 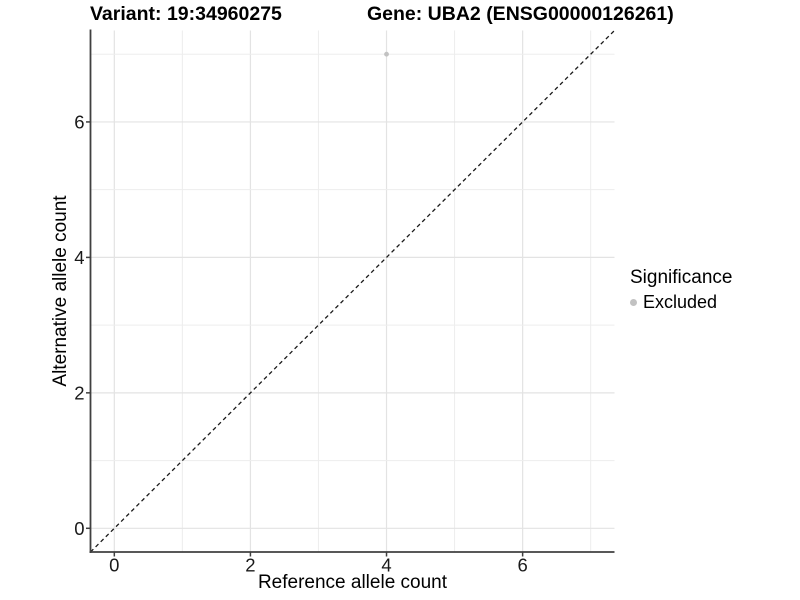 I want to click on x-axis-title: Reference allele count, so click(x=352, y=582).